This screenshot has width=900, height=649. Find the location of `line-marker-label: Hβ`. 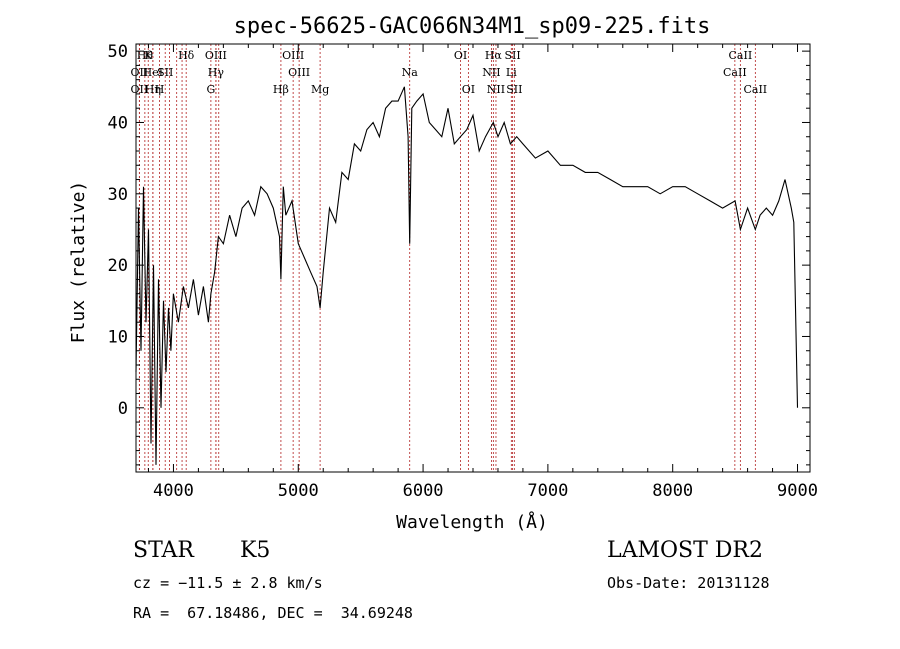

line-marker-label: Hβ is located at coordinates (281, 89).